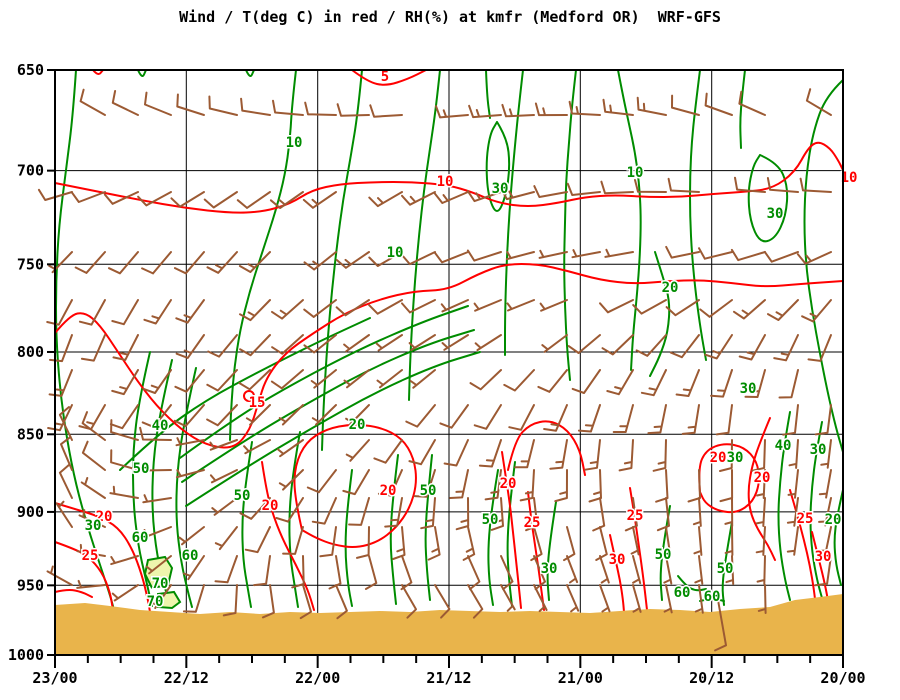  I want to click on x-axis-tick-label: 20/12, so click(711, 678).